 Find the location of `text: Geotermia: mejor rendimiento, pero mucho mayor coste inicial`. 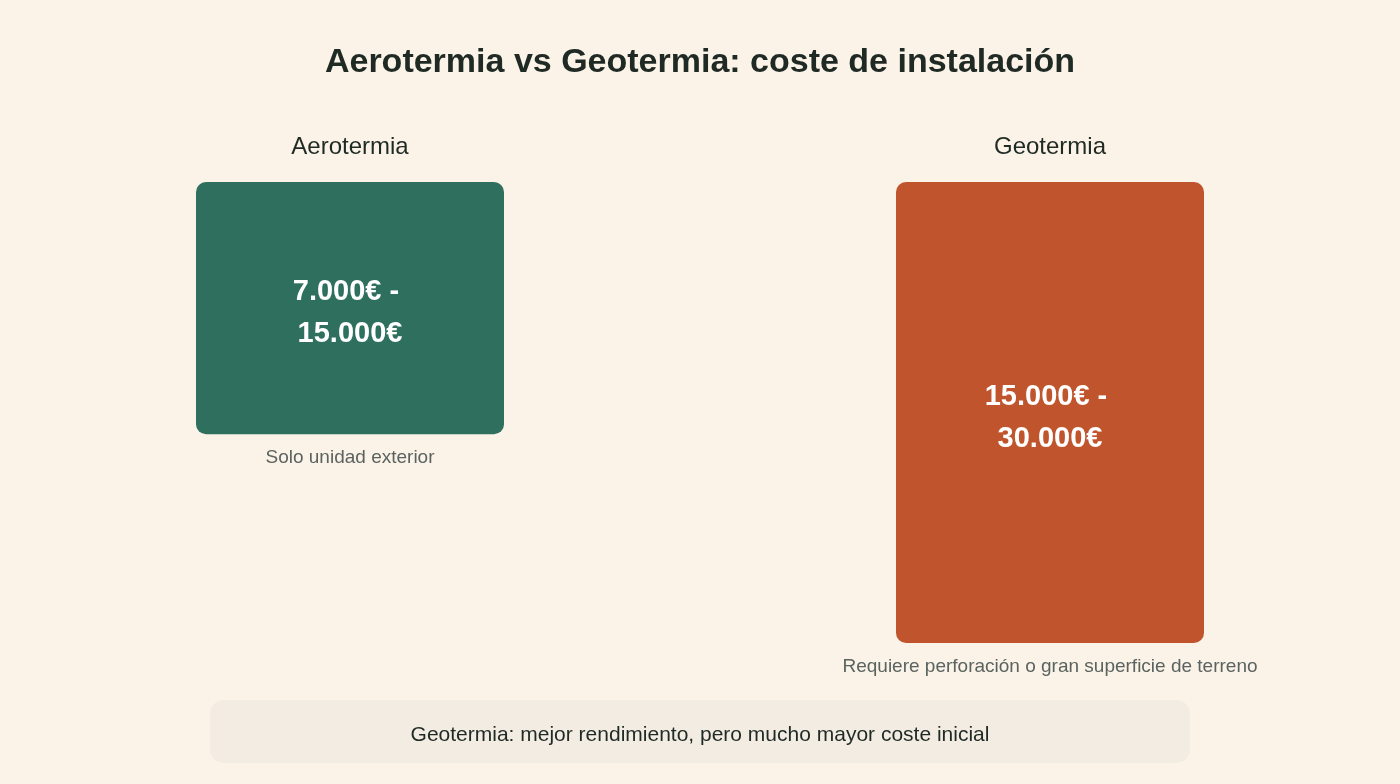

text: Geotermia: mejor rendimiento, pero mucho mayor coste inicial is located at coordinates (700, 733).